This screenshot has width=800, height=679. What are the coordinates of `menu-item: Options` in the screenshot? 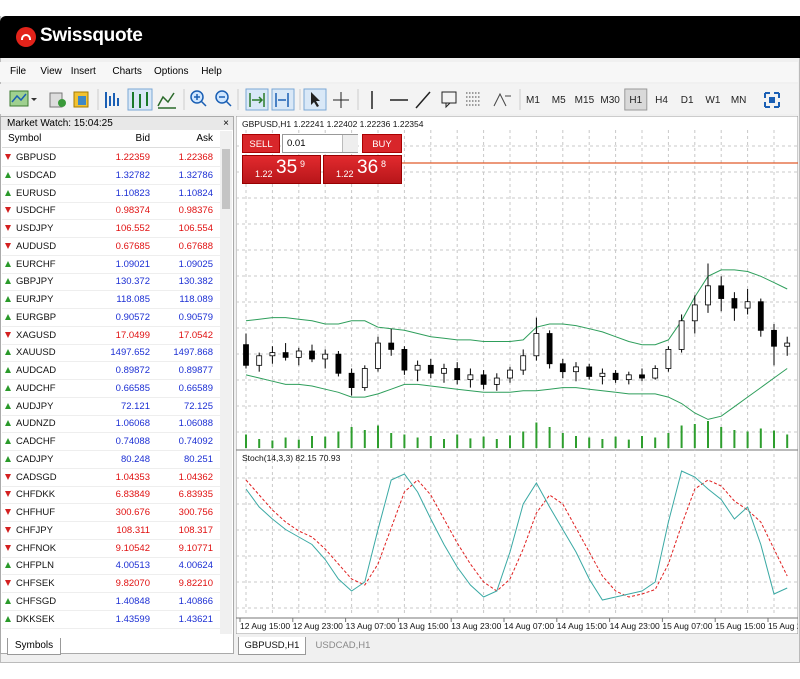 It's located at (171, 71).